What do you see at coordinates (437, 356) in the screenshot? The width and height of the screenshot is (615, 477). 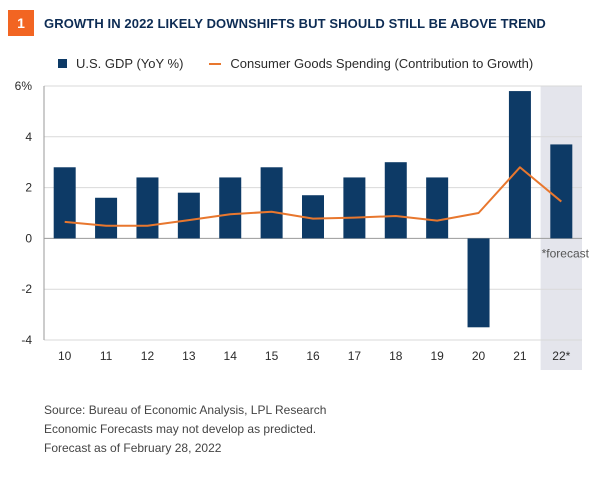 I see `x-tick-label: 19` at bounding box center [437, 356].